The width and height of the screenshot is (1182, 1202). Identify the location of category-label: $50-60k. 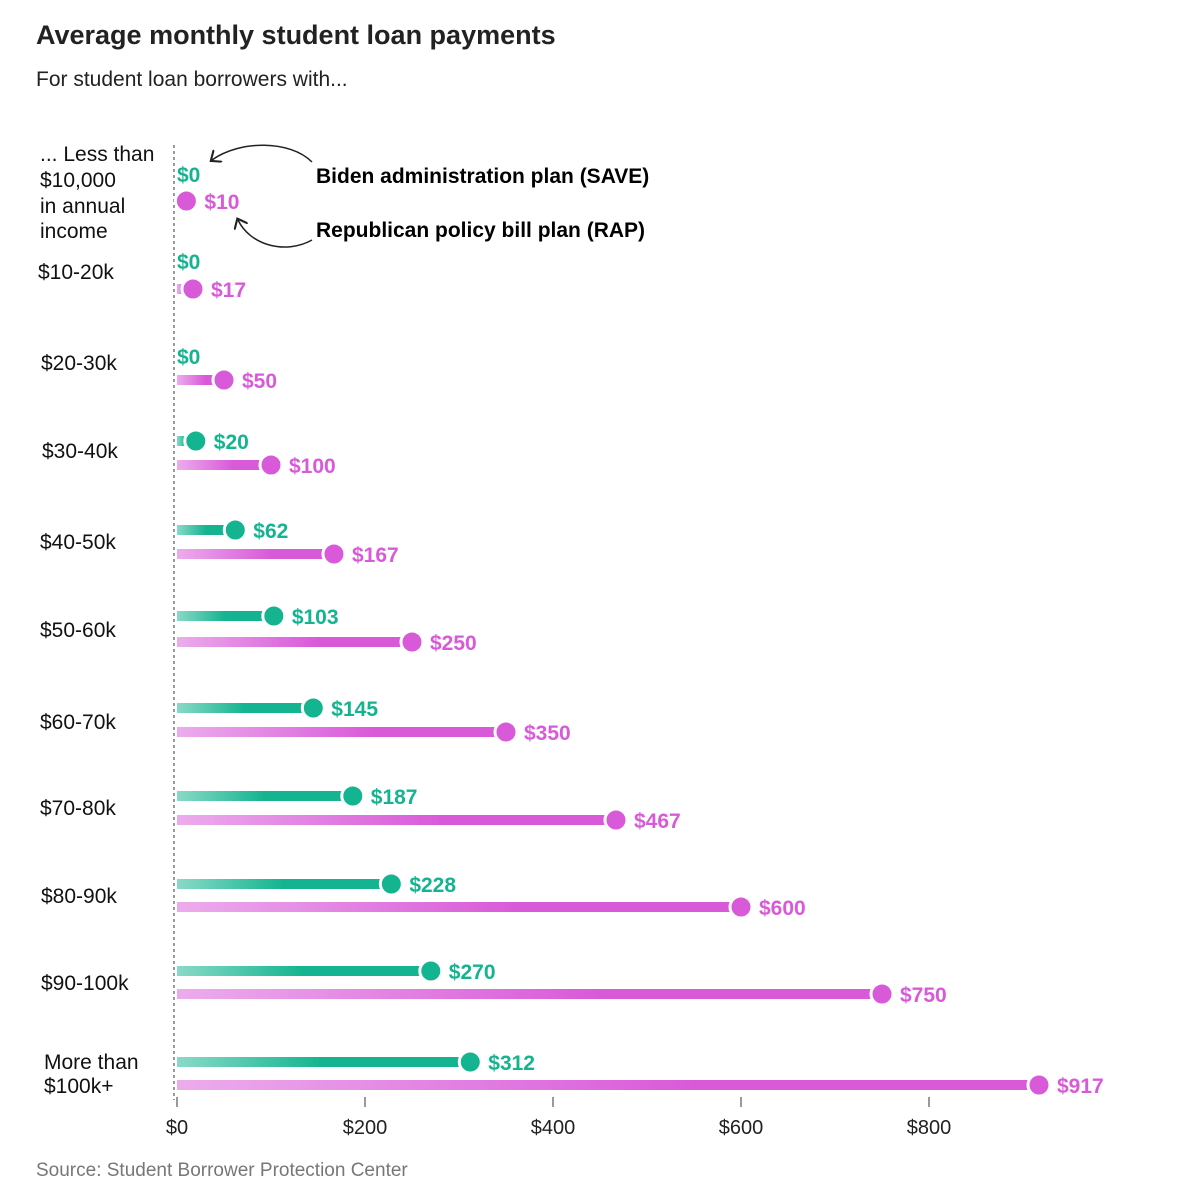
(78, 630).